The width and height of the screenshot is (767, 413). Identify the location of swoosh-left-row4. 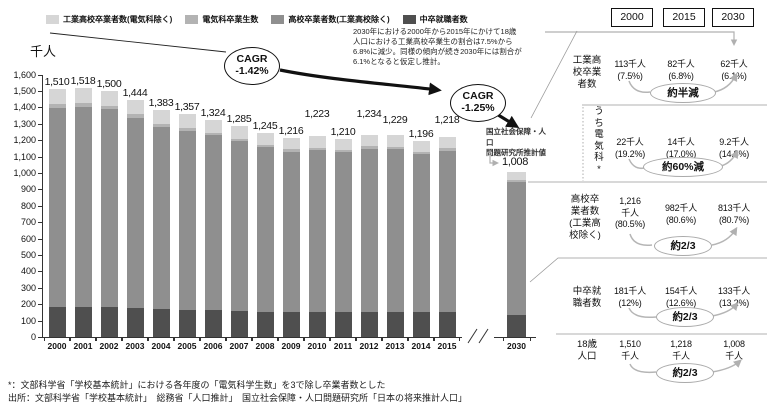
(642, 313).